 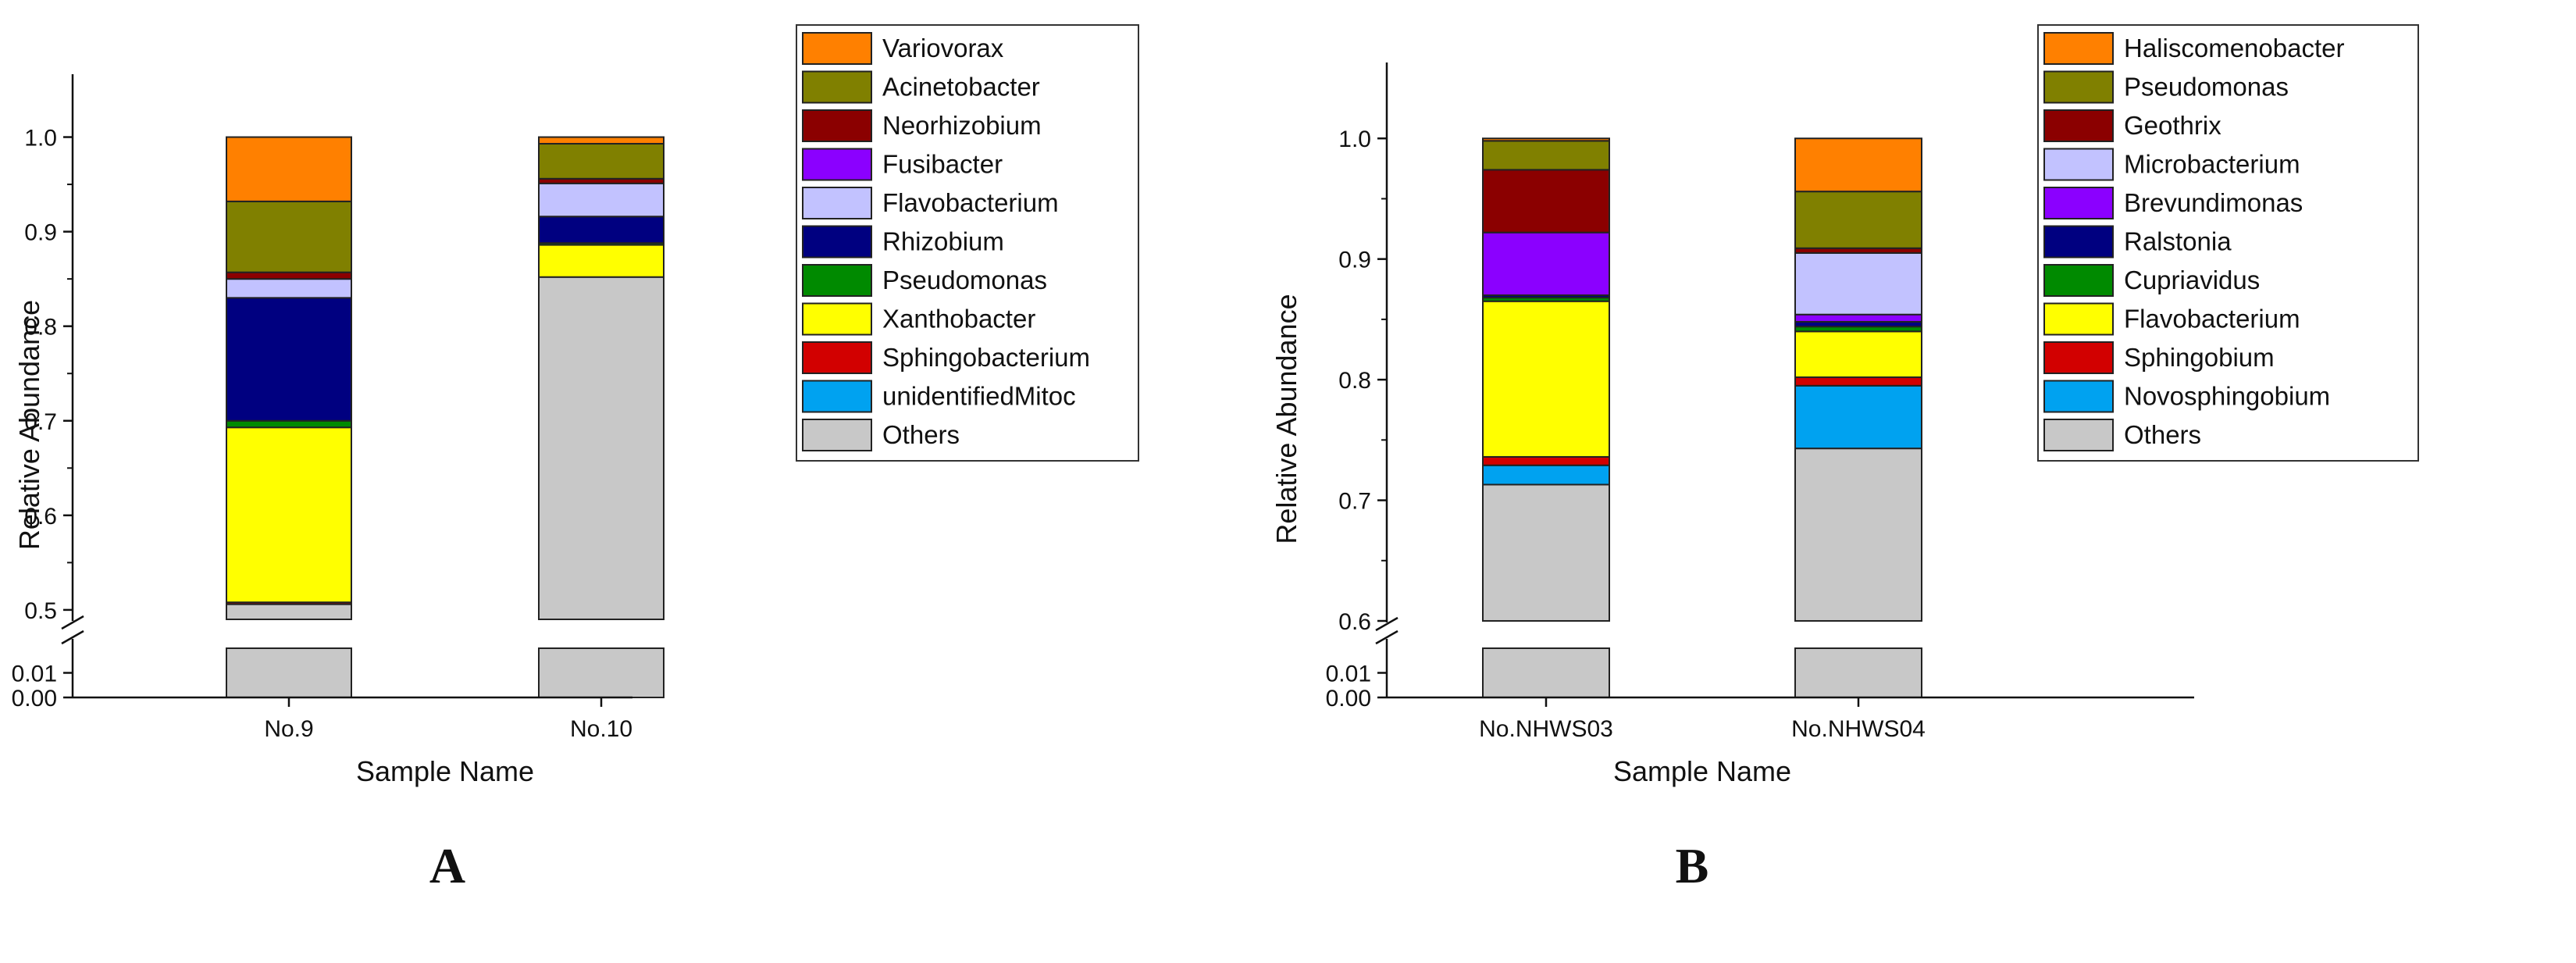 I want to click on panel-label: B, so click(x=1692, y=866).